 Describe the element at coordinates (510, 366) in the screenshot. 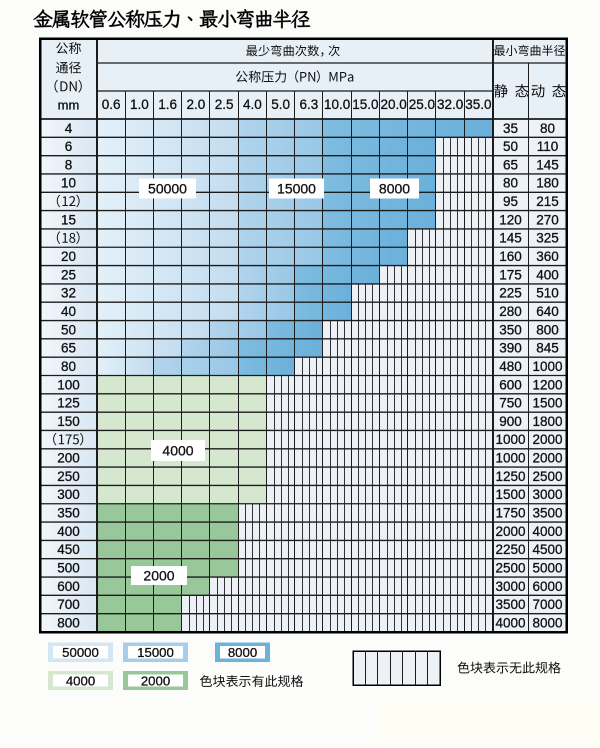

I see `svg-text: 480` at that location.